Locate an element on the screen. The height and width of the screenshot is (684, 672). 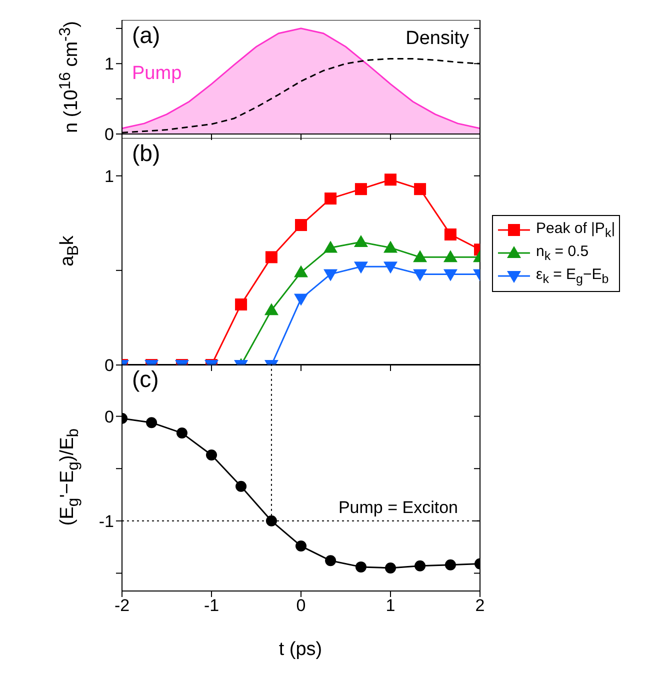
ref-line-label: Pump = Exciton is located at coordinates (398, 507).